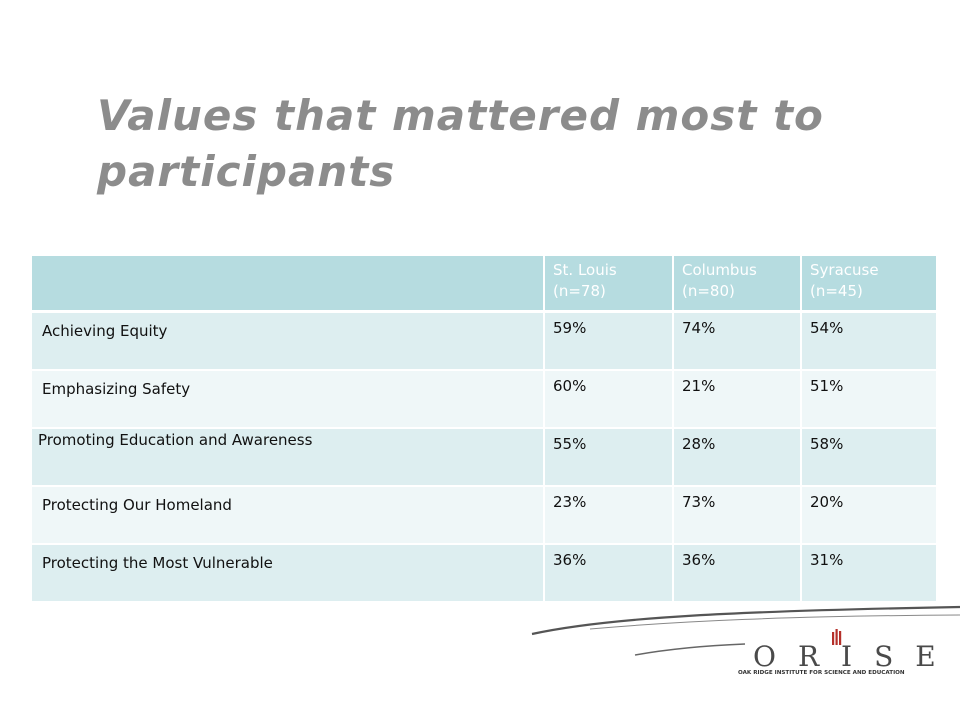 The image size is (960, 720). I want to click on row-label-cell: Promoting Education and Awareness, so click(288, 457).